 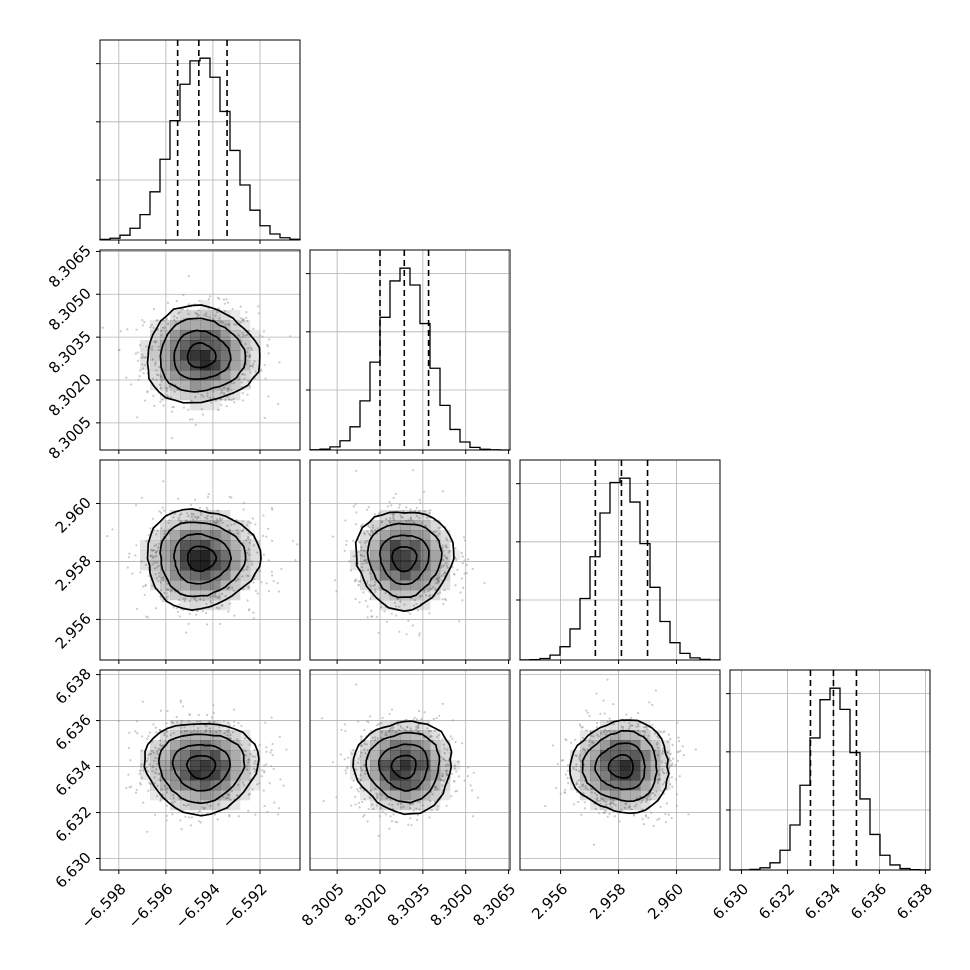 I want to click on y-tick-label-3-4: 6.638, so click(x=73, y=686).